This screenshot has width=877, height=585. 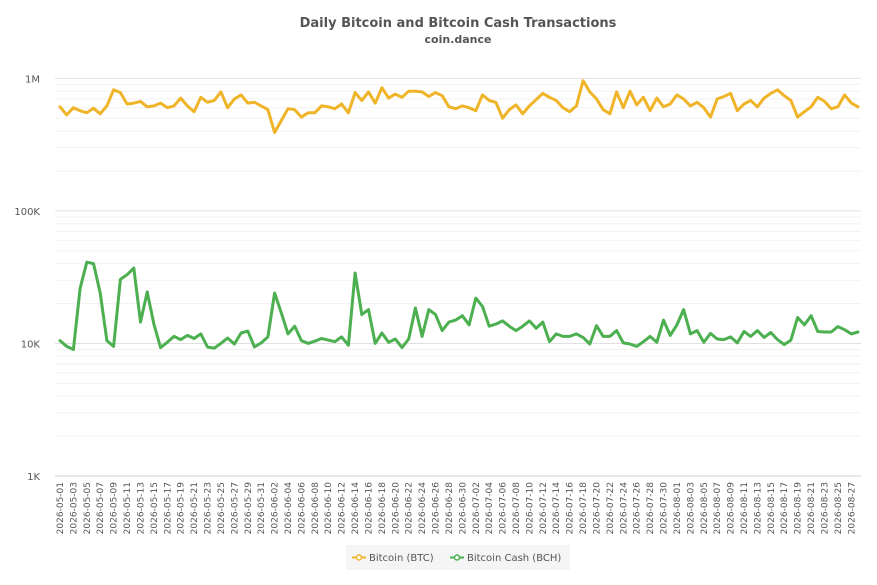 What do you see at coordinates (584, 508) in the screenshot?
I see `x-tick-label: 2026-07-18` at bounding box center [584, 508].